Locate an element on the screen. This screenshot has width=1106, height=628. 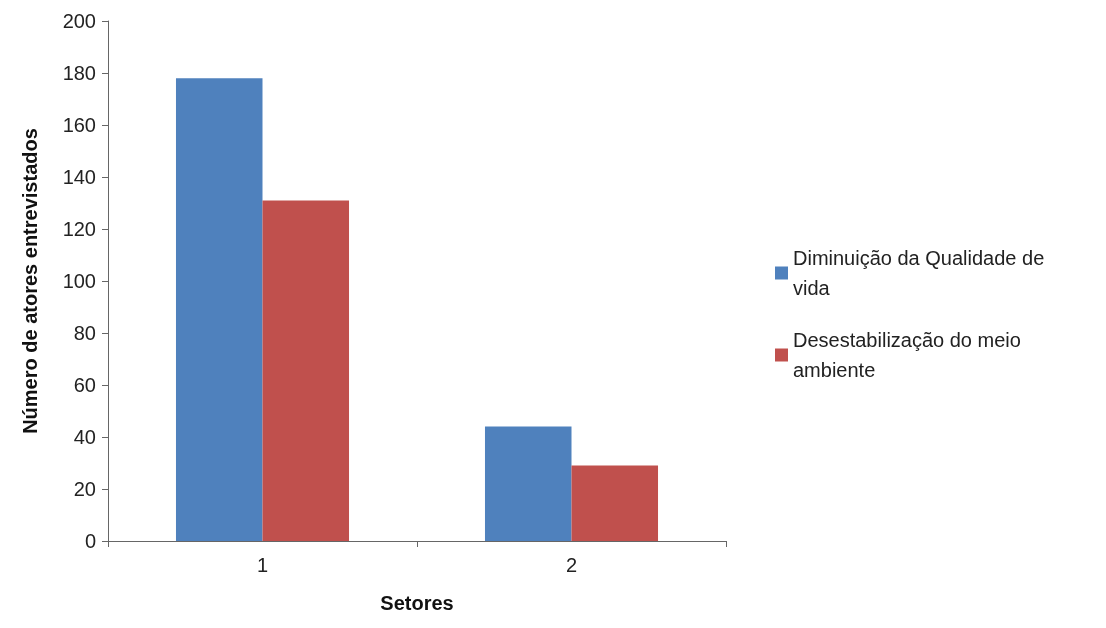
y-tick-label: 160 is located at coordinates (79, 125).